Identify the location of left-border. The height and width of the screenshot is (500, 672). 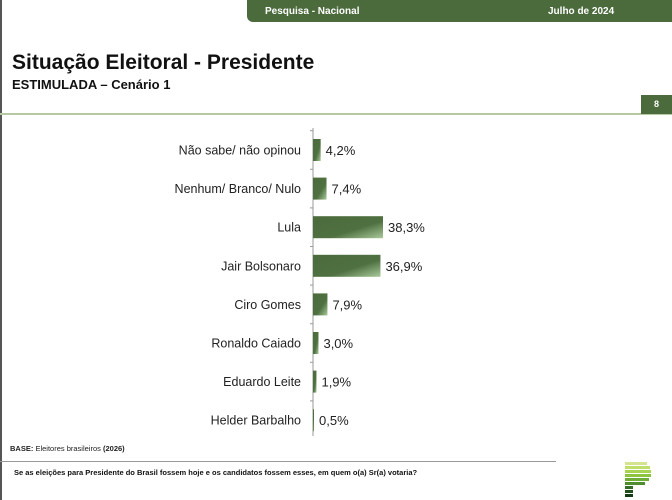
(1, 250).